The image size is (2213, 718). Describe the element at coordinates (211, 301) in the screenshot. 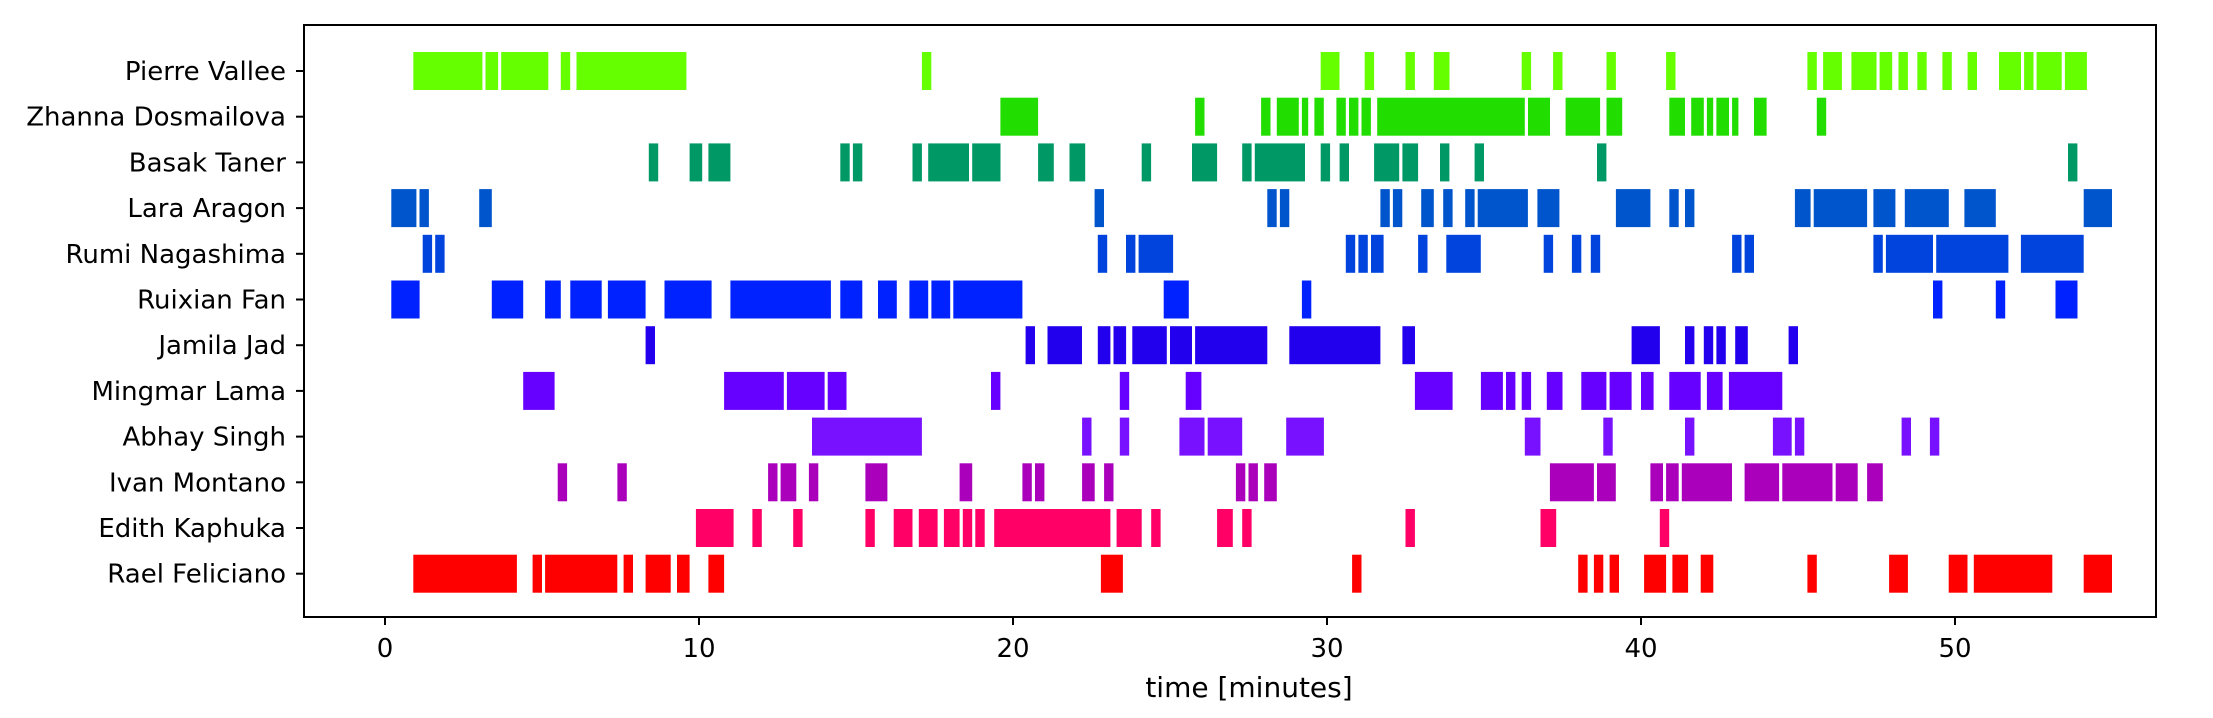

I see `y-tick-label: Ruixian Fan` at that location.